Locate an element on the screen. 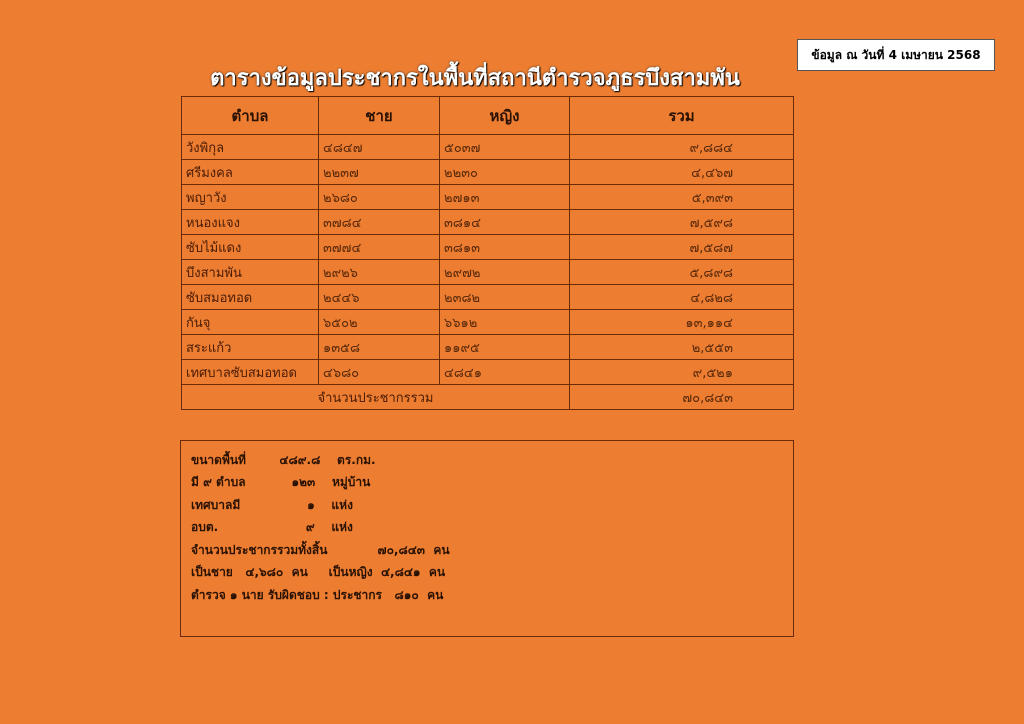 The image size is (1024, 724). table-row: กันจุ ๖๕๐๒ ๖๖๑๒ ๑๓,๑๑๔ is located at coordinates (487, 322).